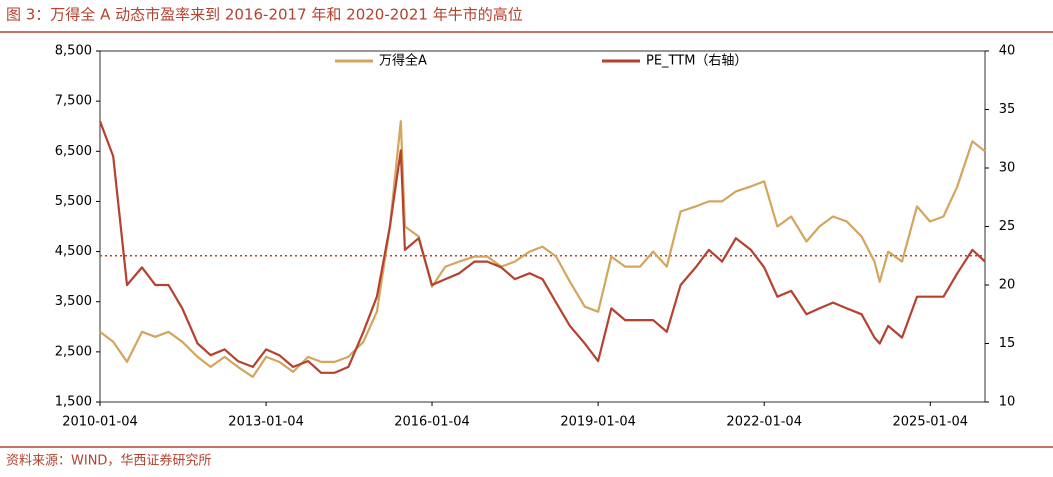 The width and height of the screenshot is (1053, 477). What do you see at coordinates (1007, 226) in the screenshot?
I see `y2-tick-label: 25` at bounding box center [1007, 226].